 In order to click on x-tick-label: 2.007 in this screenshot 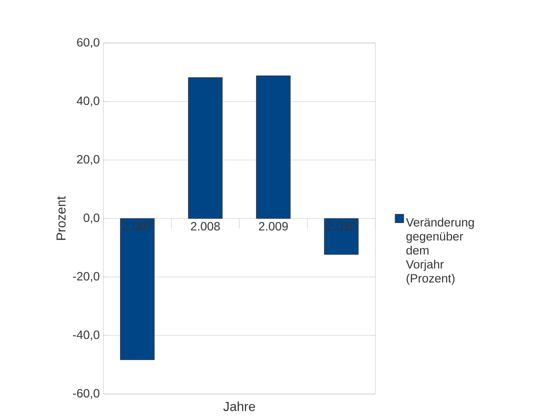, I will do `click(137, 226)`.